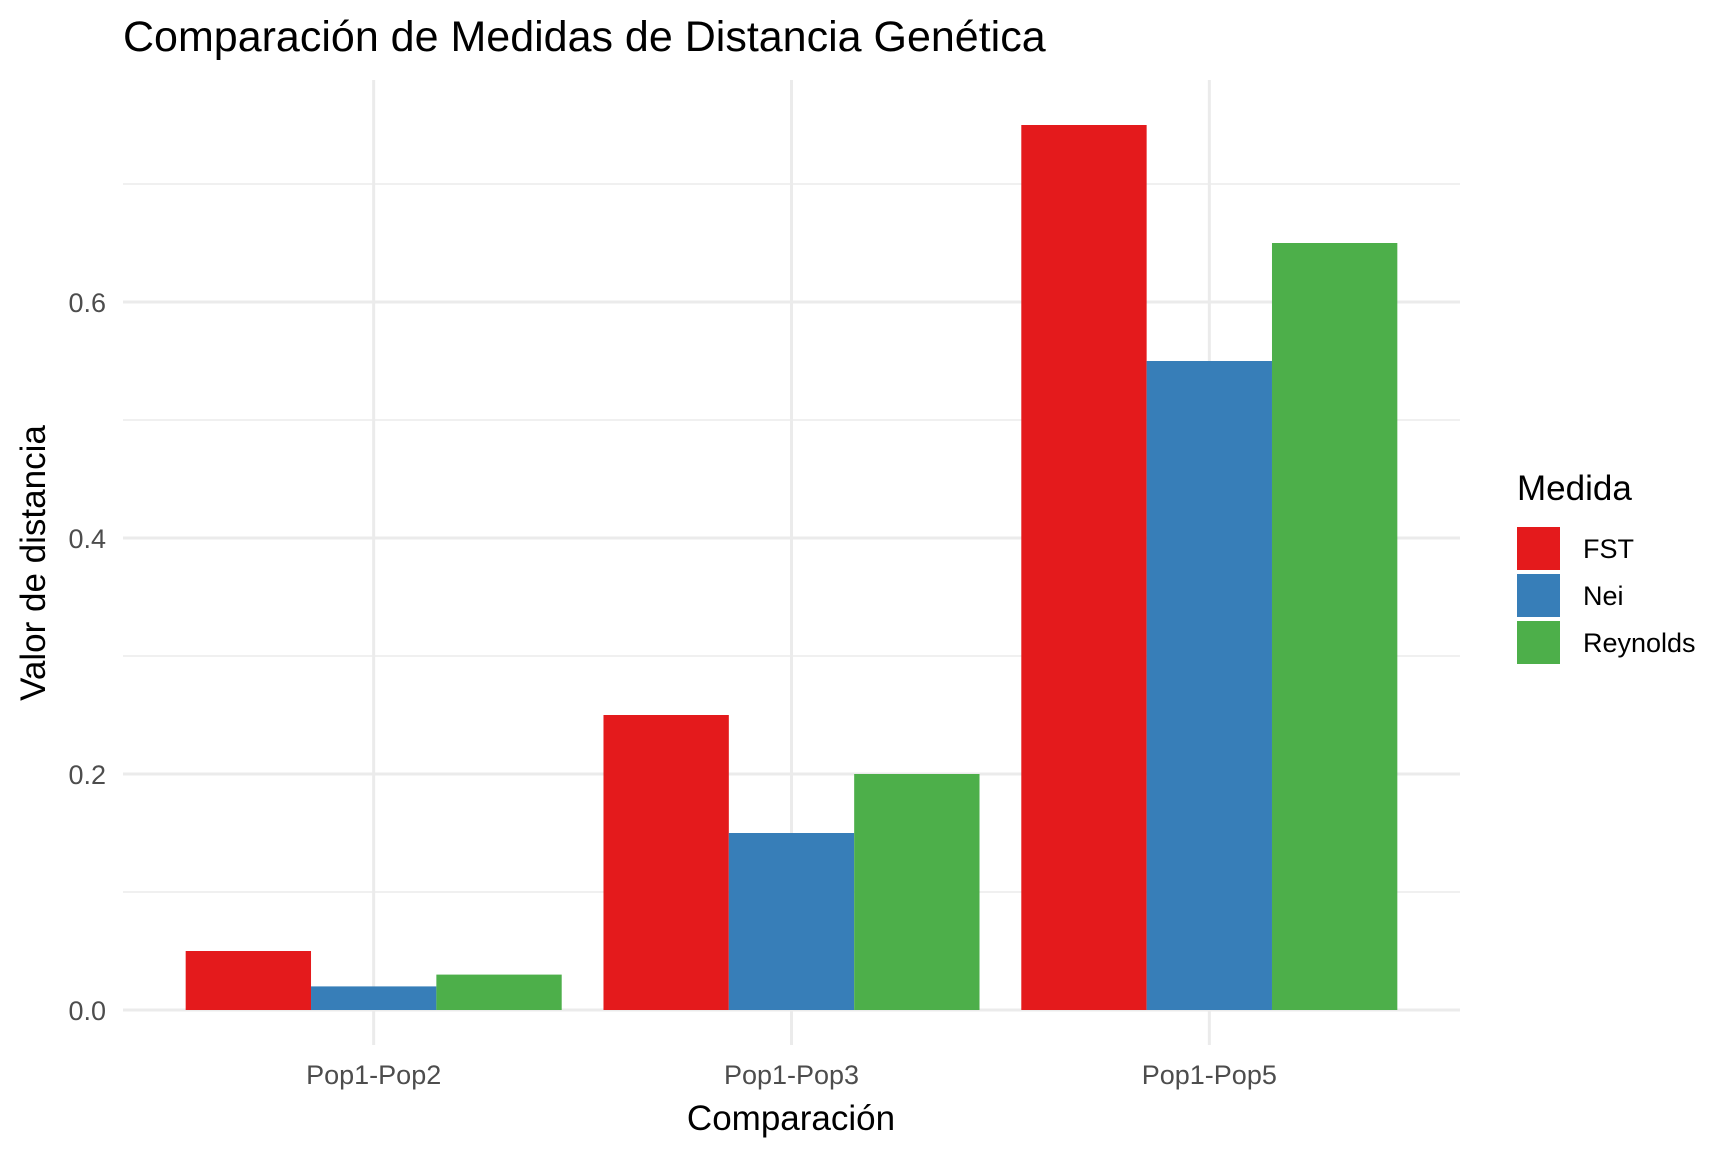 Image resolution: width=1728 pixels, height=1152 pixels. I want to click on y-tick-label: 0.4, so click(87, 539).